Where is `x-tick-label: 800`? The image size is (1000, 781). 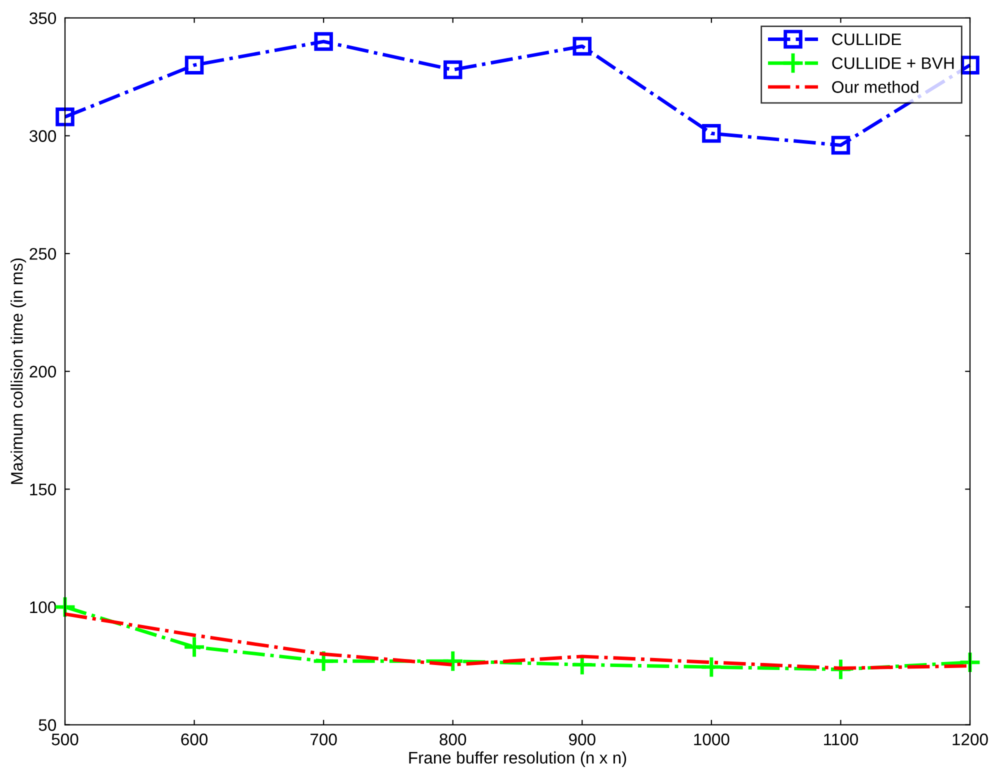 x-tick-label: 800 is located at coordinates (453, 740).